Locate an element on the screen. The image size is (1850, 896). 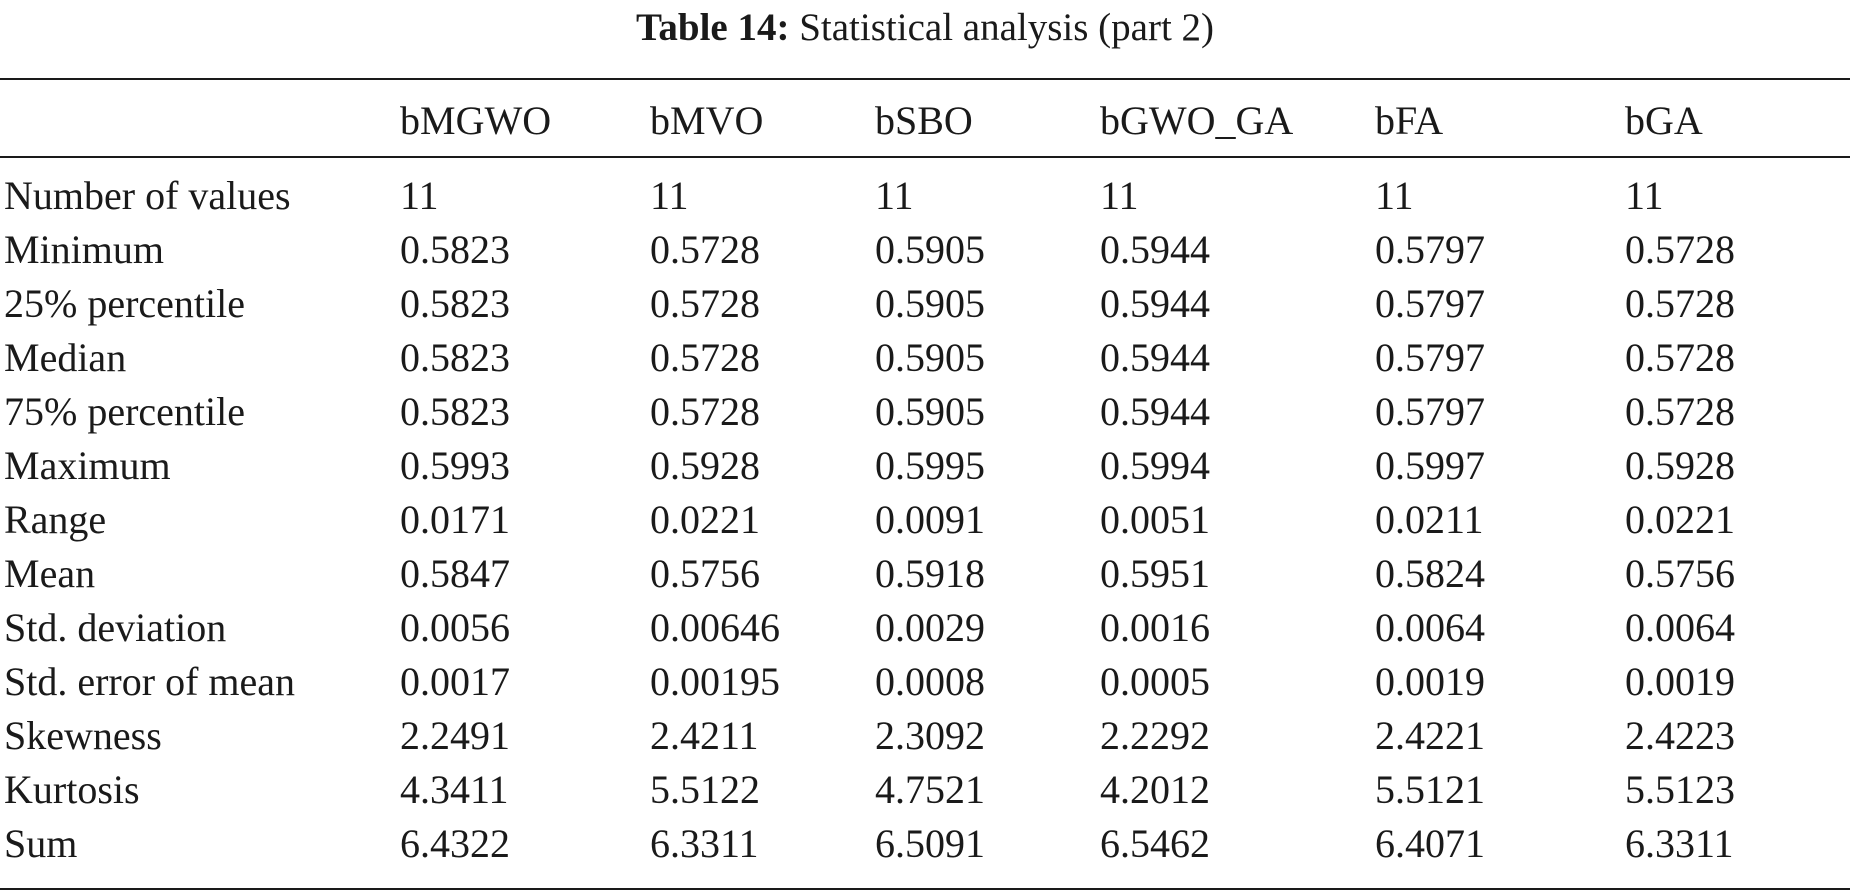
row-label: Range is located at coordinates (55, 519).